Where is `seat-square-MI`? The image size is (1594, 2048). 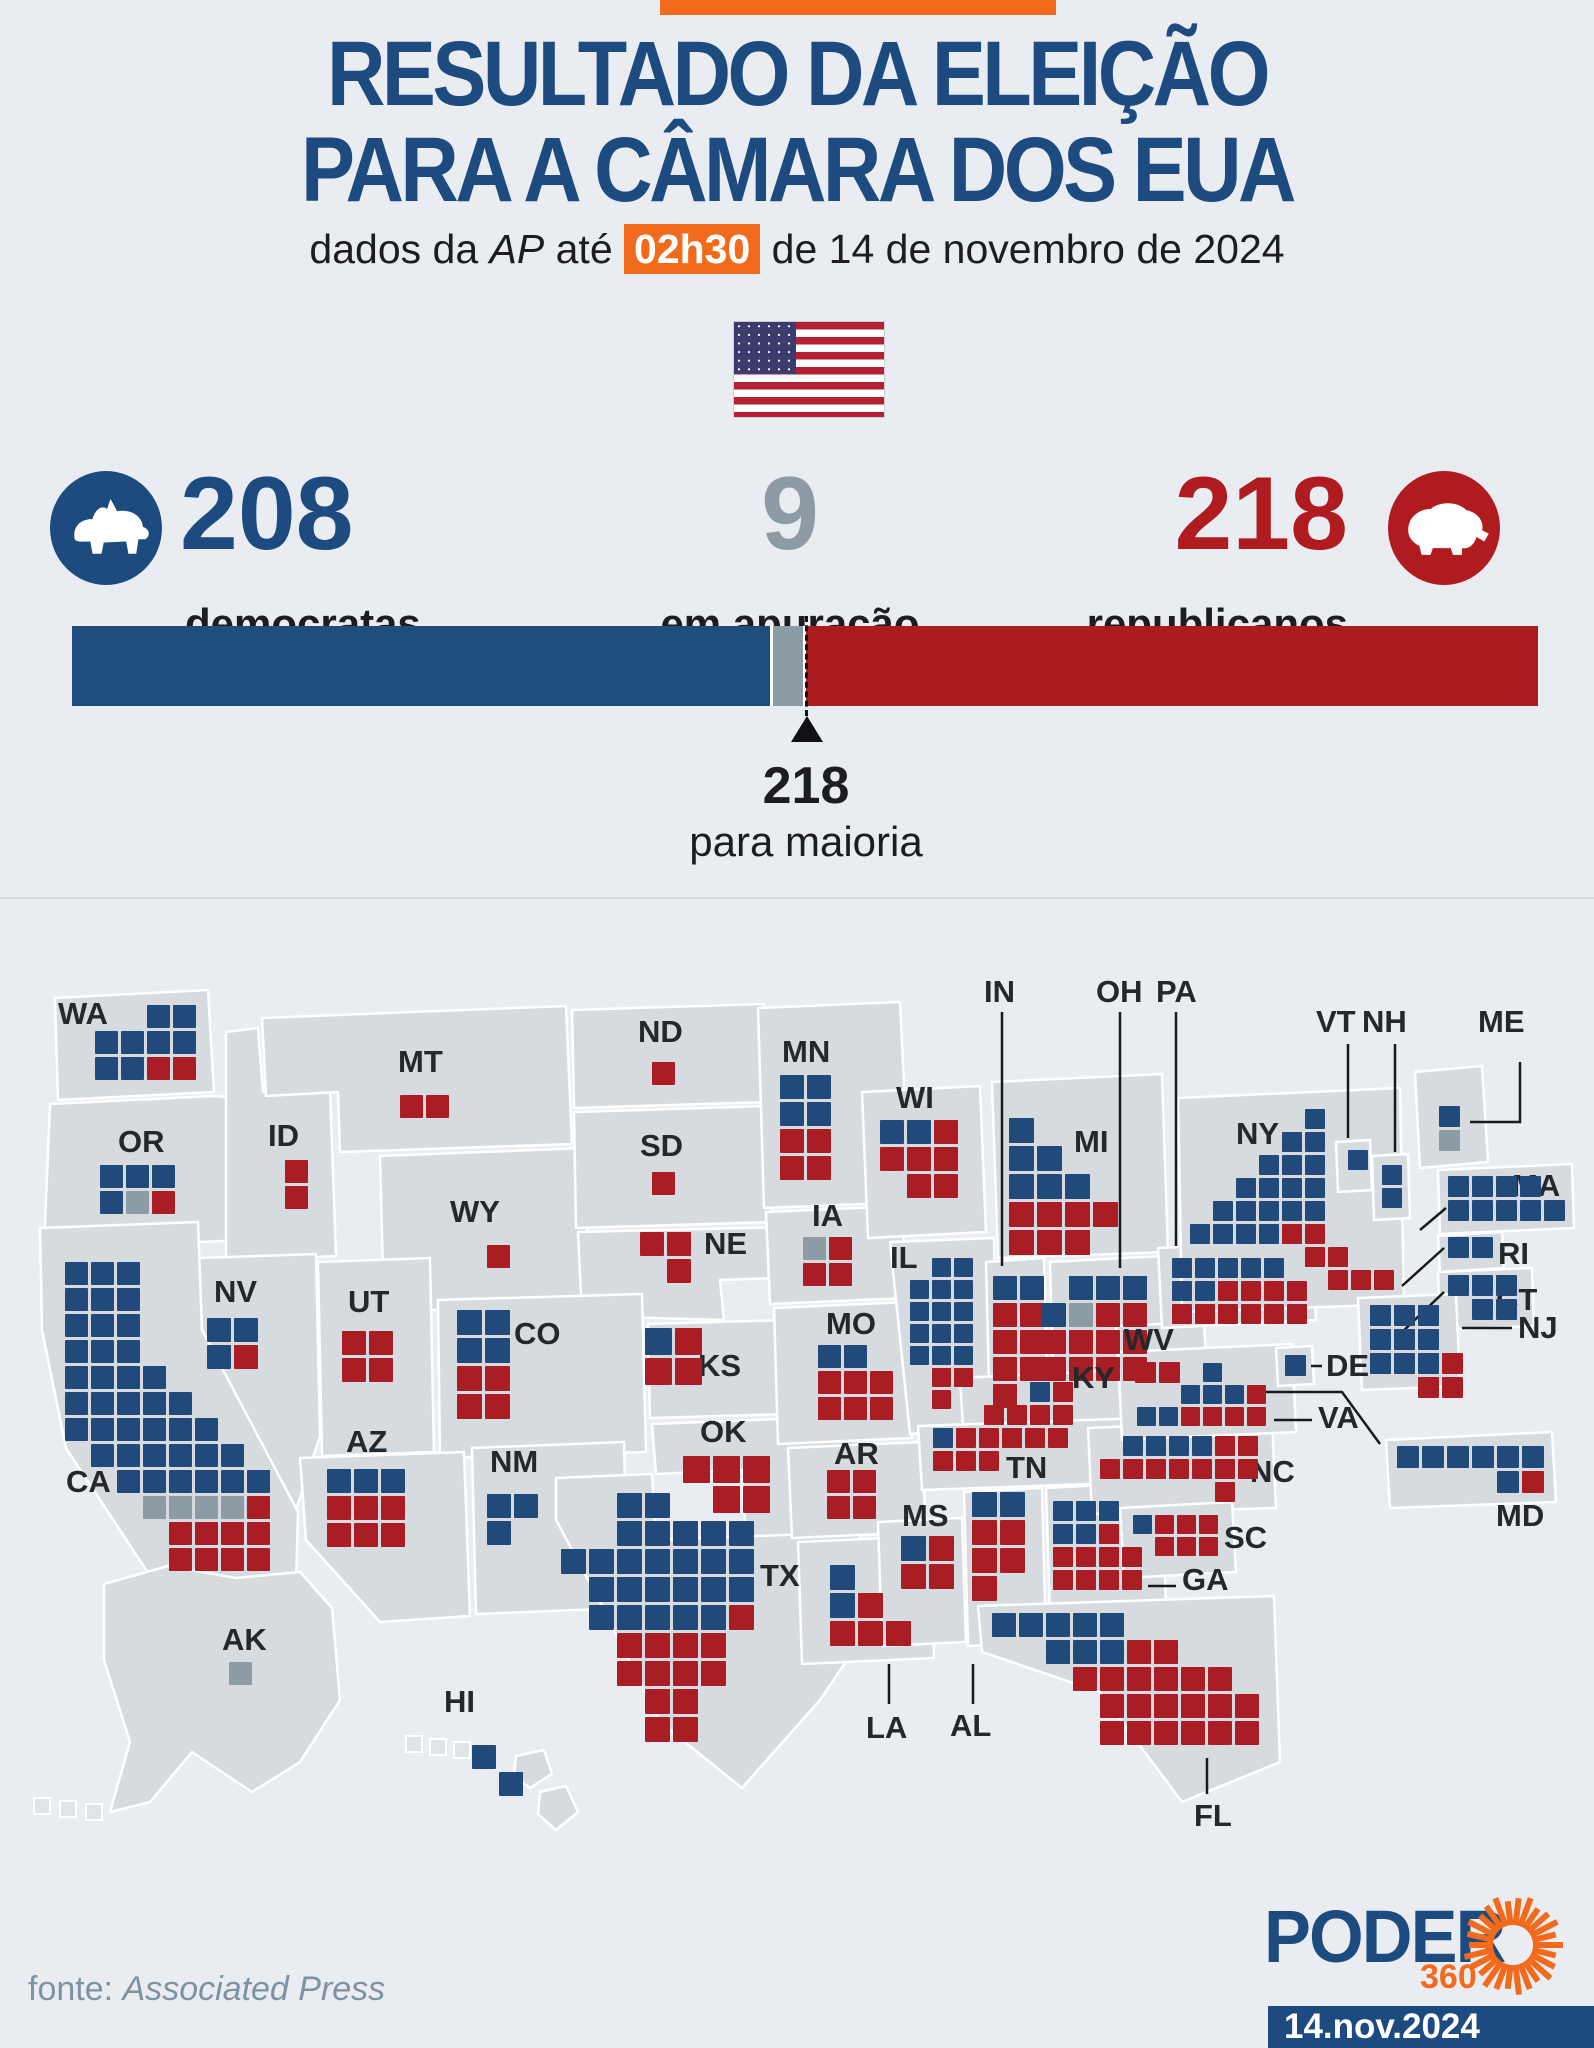
seat-square-MI is located at coordinates (1077, 1242).